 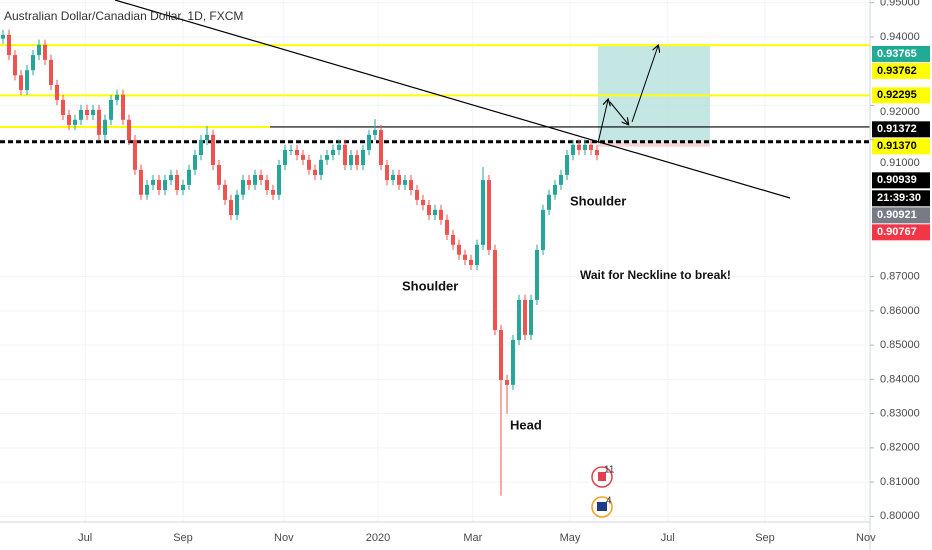 I want to click on price-label: 0.92295, so click(x=897, y=95).